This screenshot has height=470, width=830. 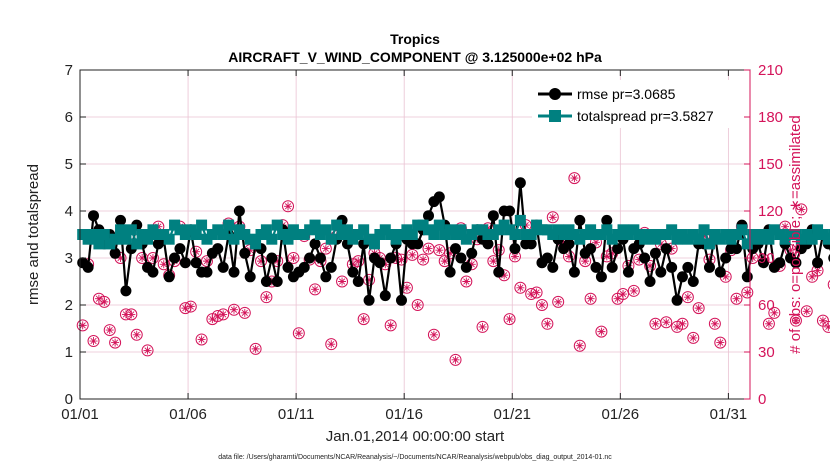 I want to click on y-axis-label: rmse and totalspread, so click(x=33, y=234).